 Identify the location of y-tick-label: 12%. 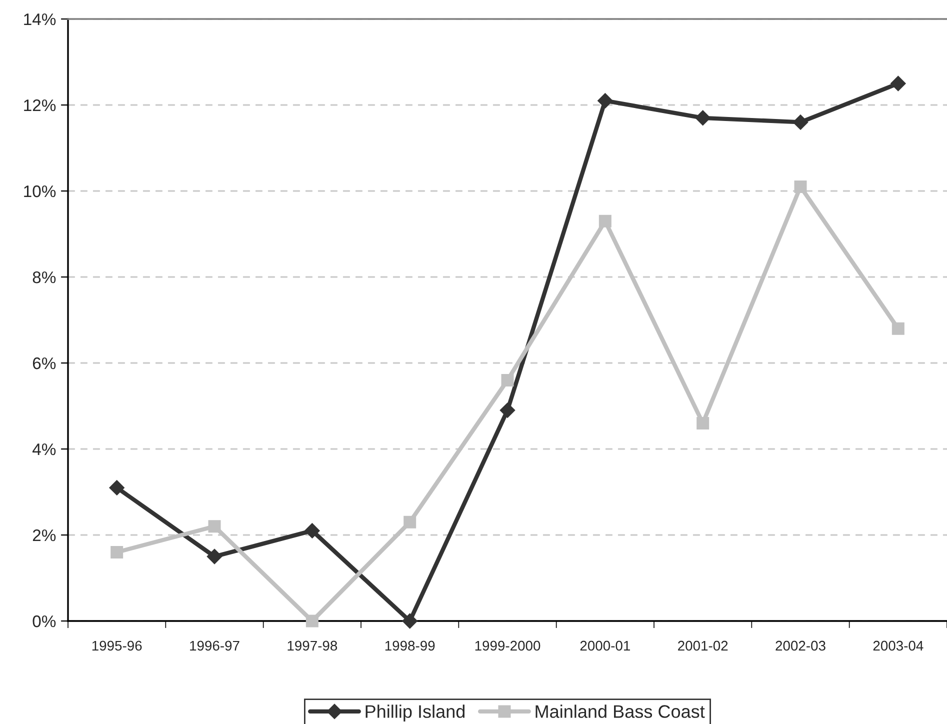
(40, 105).